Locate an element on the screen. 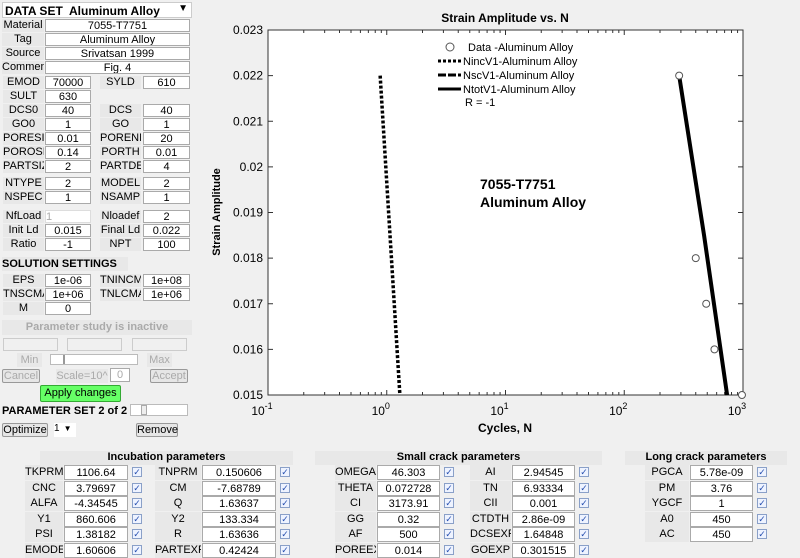 The width and height of the screenshot is (800, 558). cancel-button: Cancel is located at coordinates (21, 376).